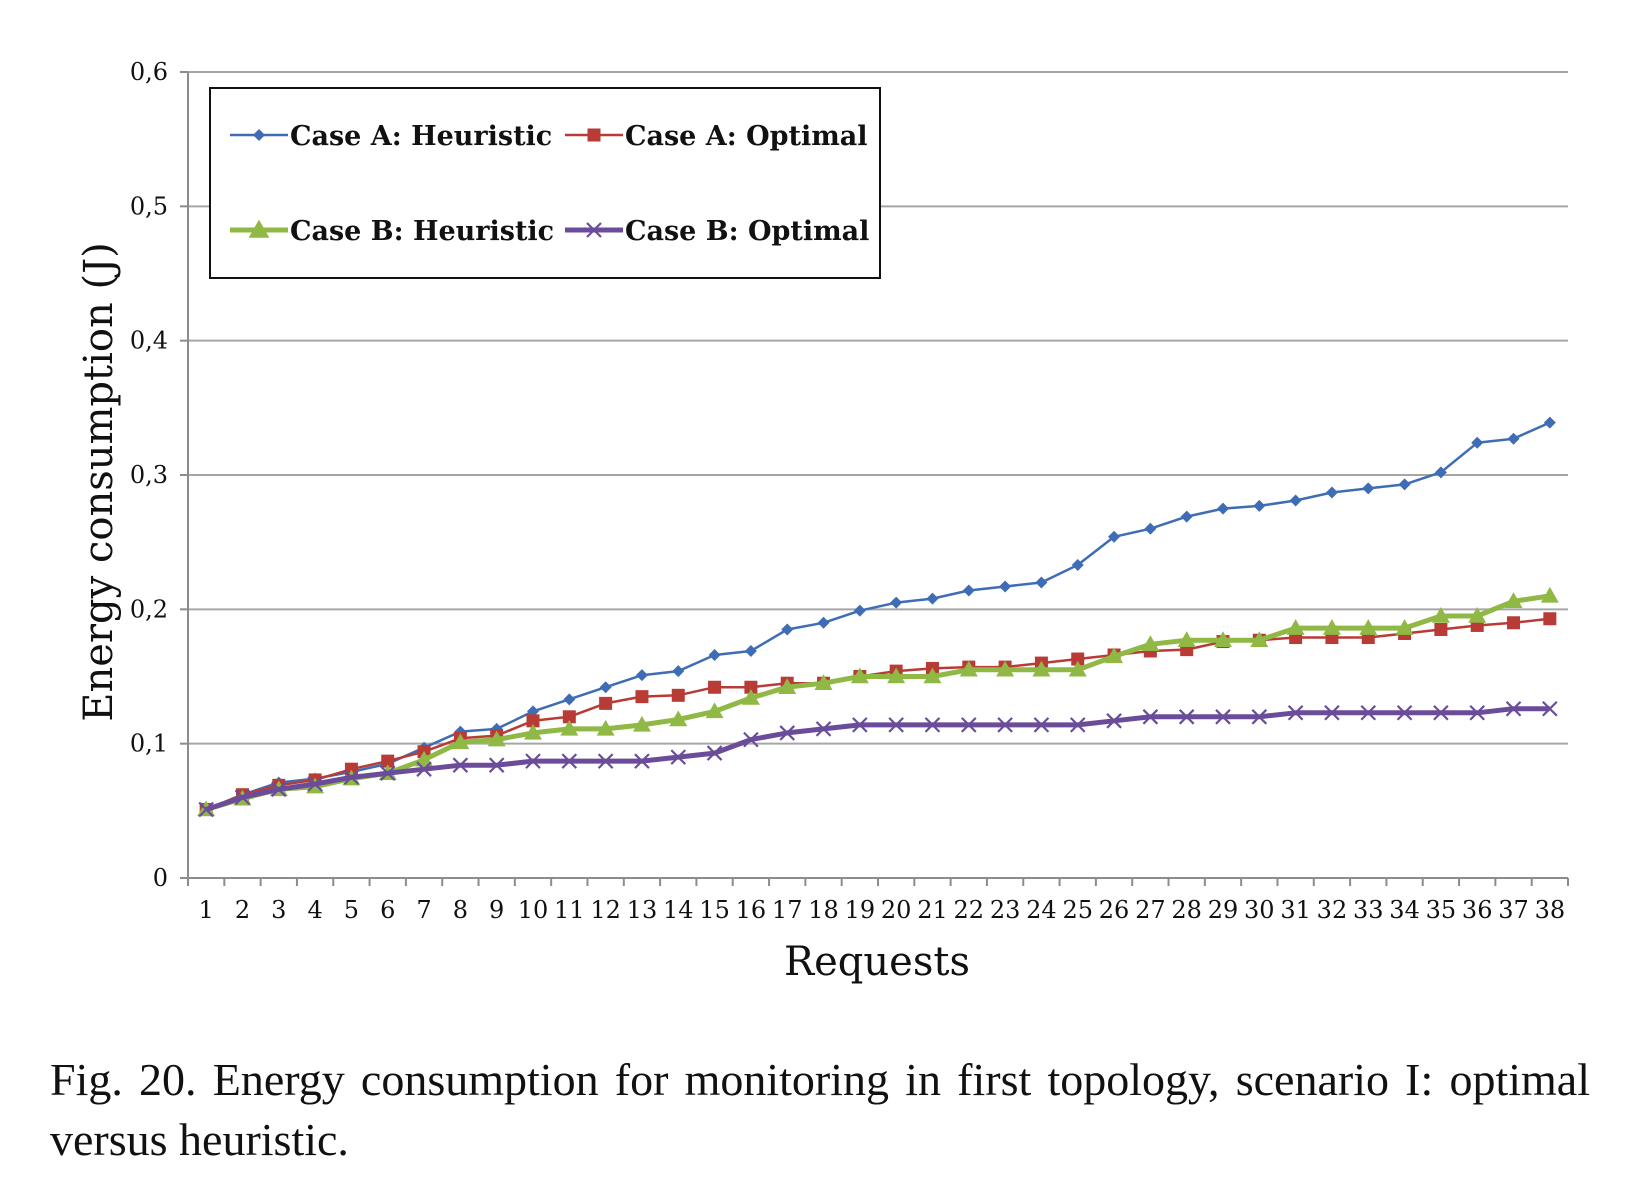  What do you see at coordinates (714, 910) in the screenshot?
I see `x-tick-label: 15` at bounding box center [714, 910].